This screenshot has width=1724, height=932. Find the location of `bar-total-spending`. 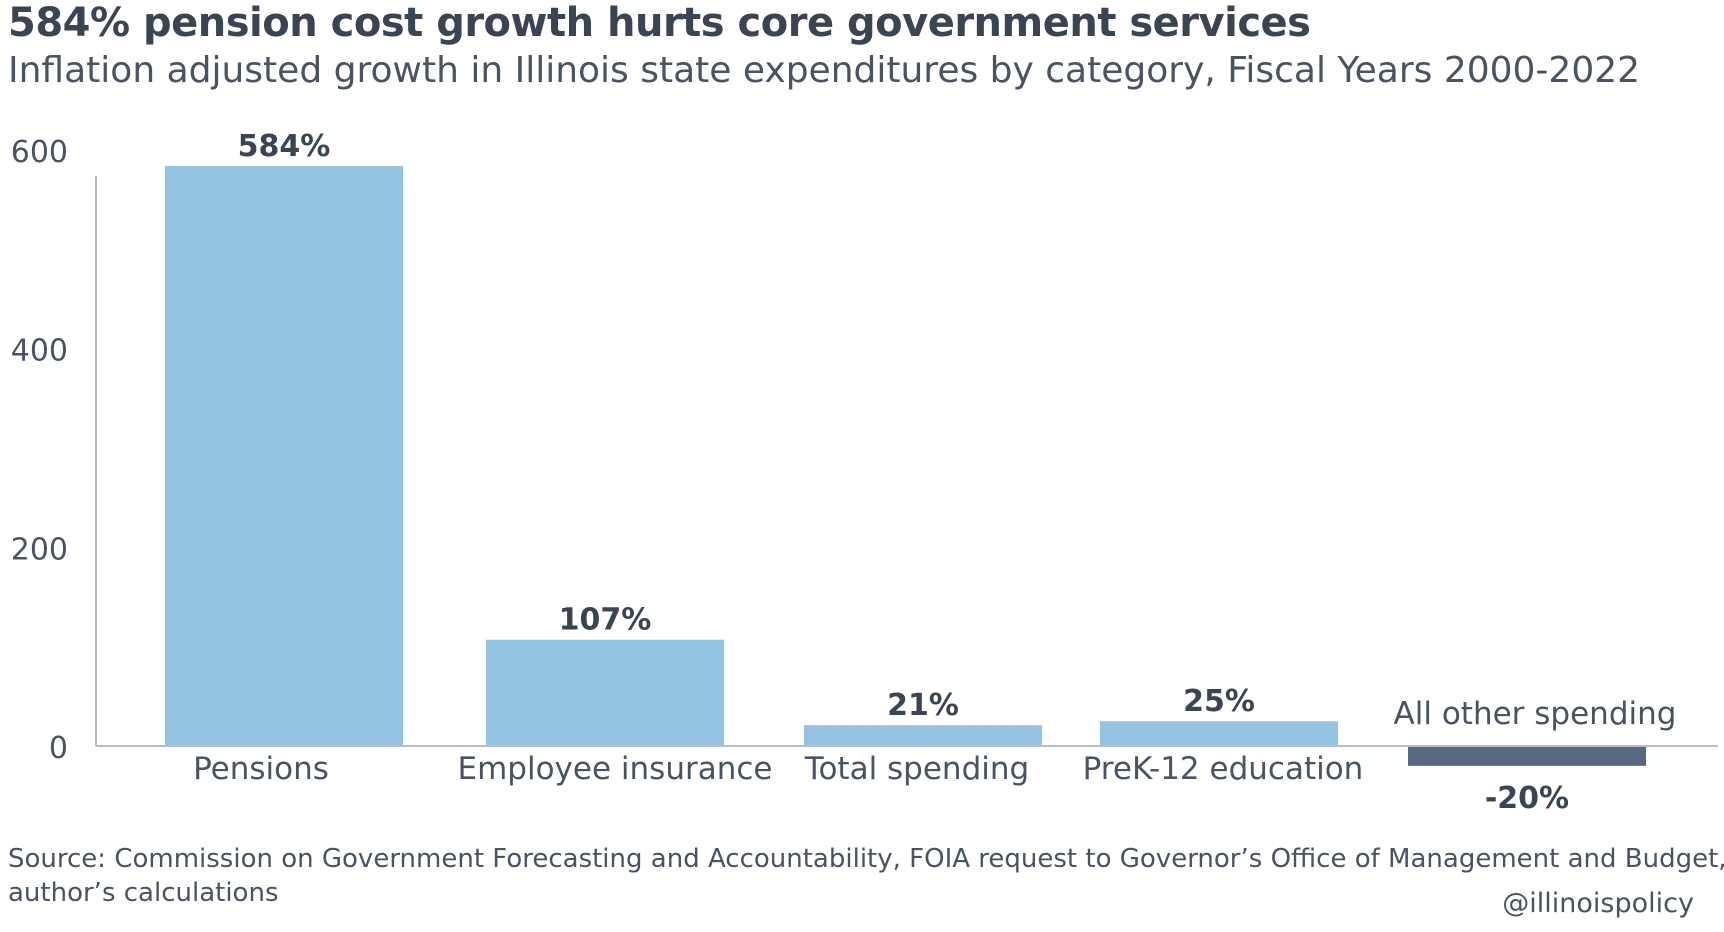

bar-total-spending is located at coordinates (923, 735).